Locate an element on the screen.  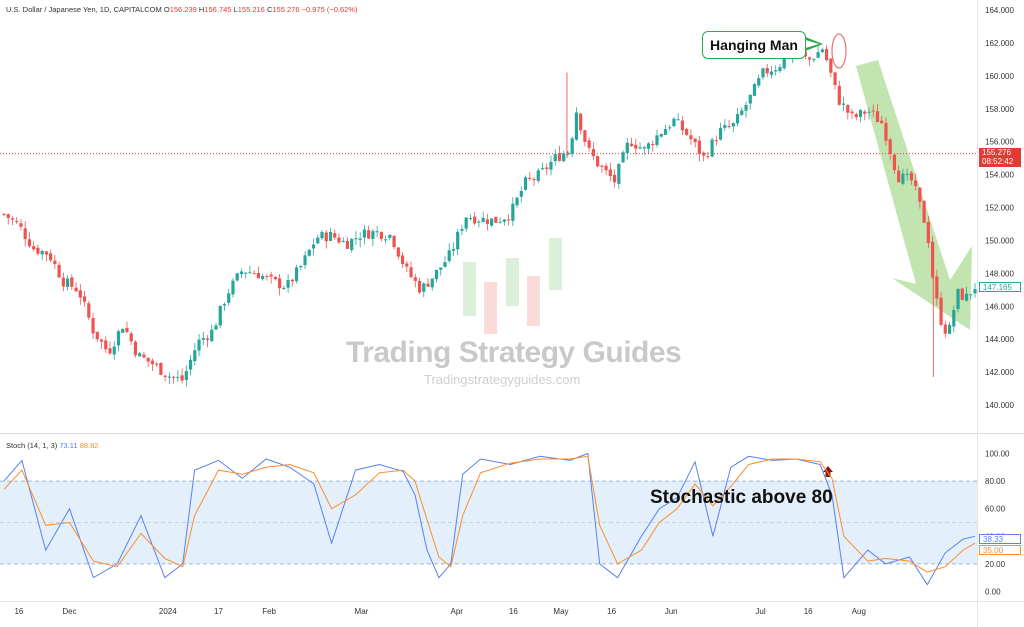
time-tick-label: May is located at coordinates (560, 611).